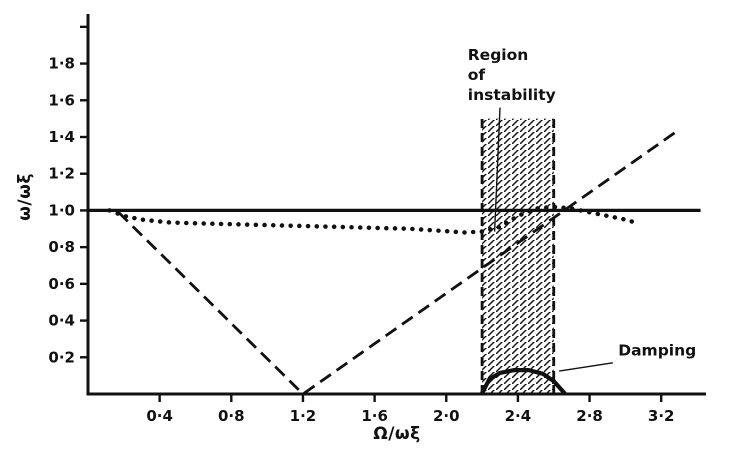  I want to click on x-tick-label: 1·6, so click(374, 416).